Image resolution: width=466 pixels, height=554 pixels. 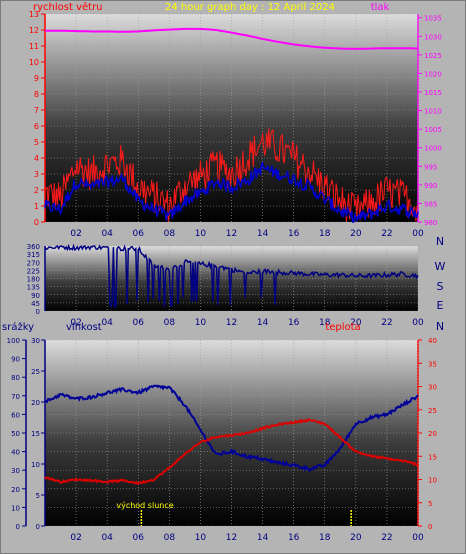 What do you see at coordinates (432, 434) in the screenshot?
I see `temperature-tick-label: 20` at bounding box center [432, 434].